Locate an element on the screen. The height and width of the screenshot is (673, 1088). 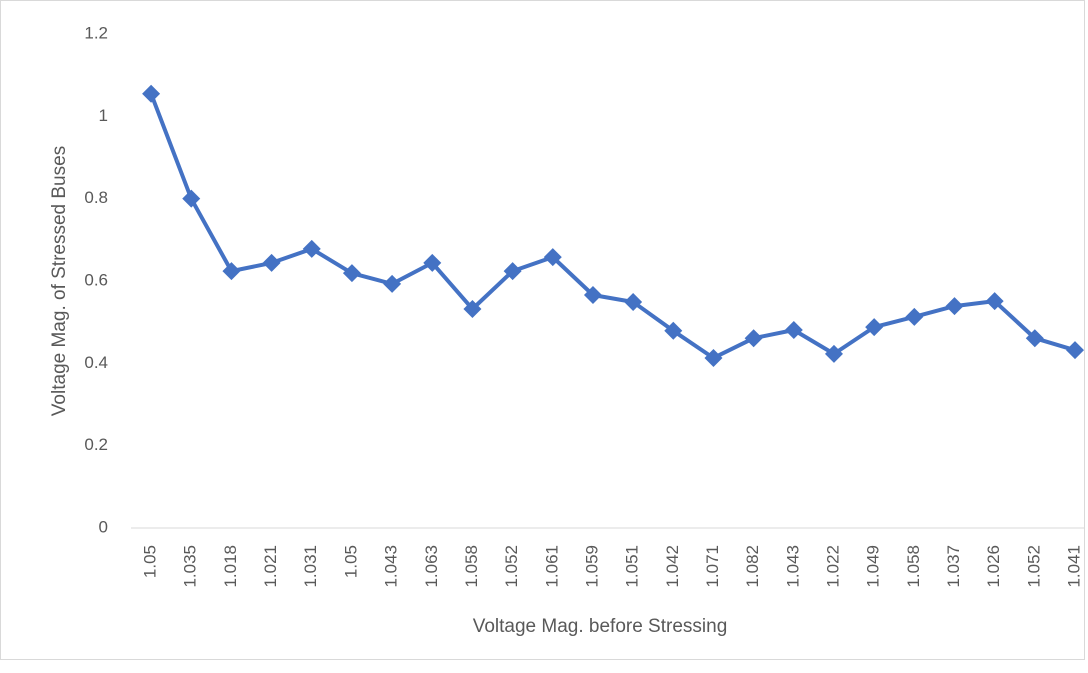
x-tick-label: 1.061 is located at coordinates (551, 566).